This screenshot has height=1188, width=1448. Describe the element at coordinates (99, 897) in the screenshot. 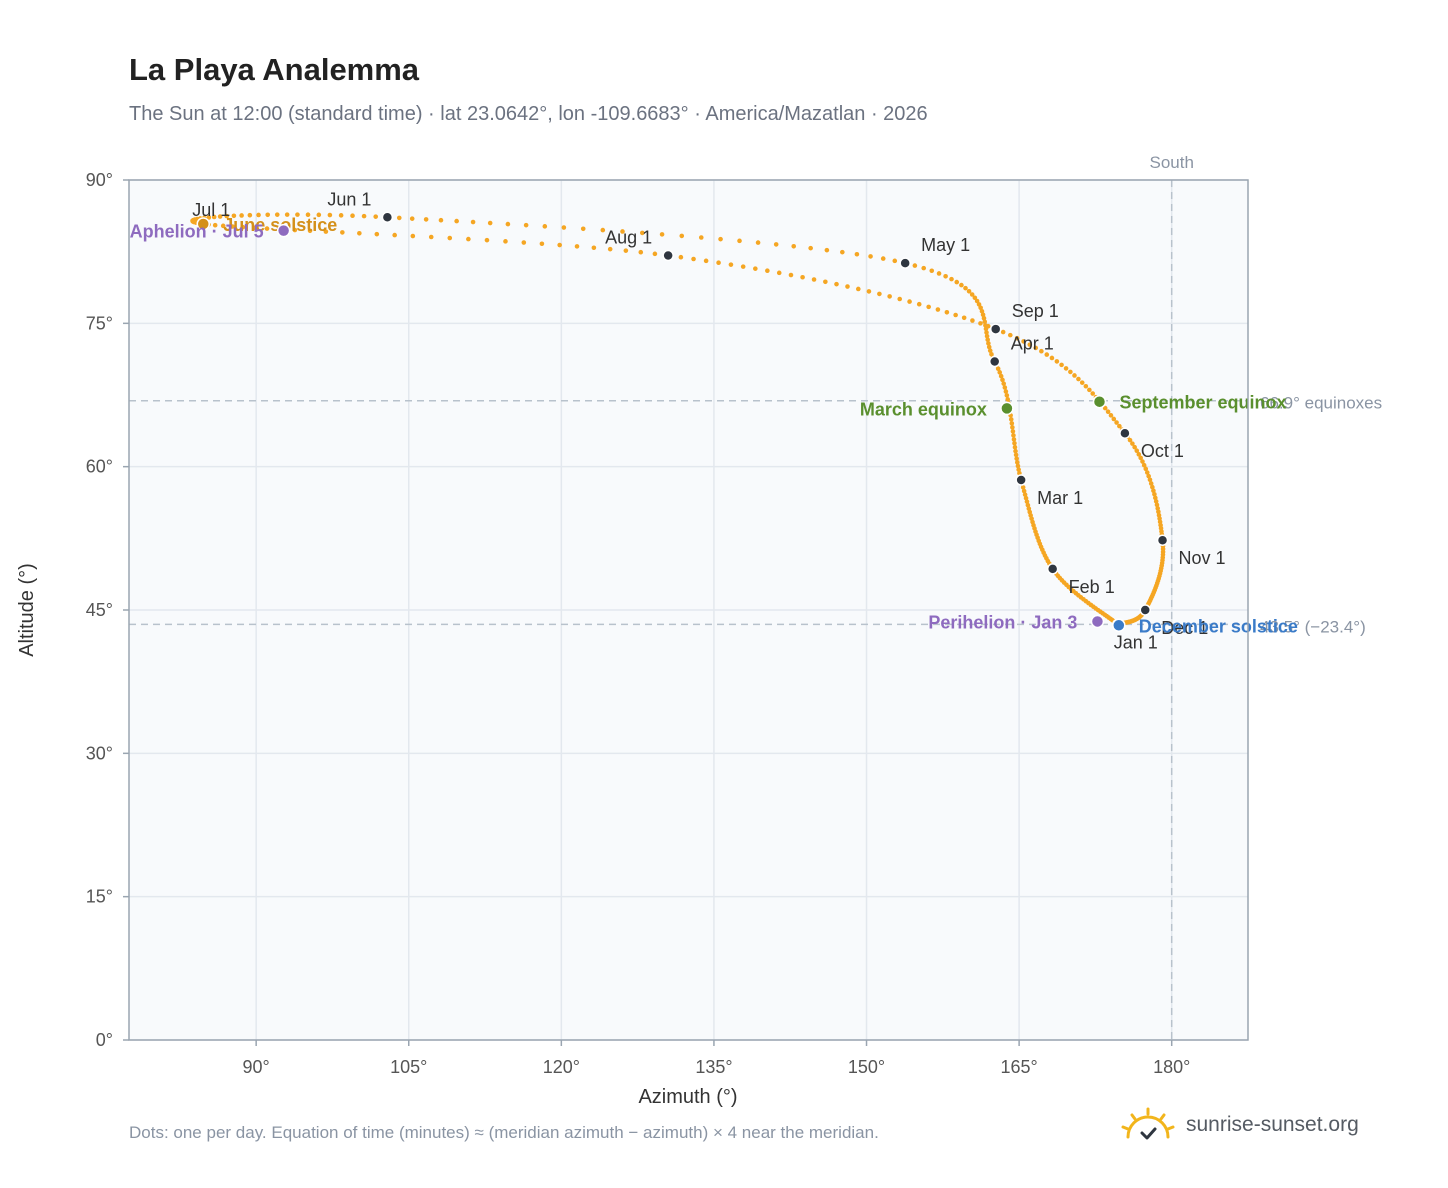

I see `y-tick-label: 15°` at that location.